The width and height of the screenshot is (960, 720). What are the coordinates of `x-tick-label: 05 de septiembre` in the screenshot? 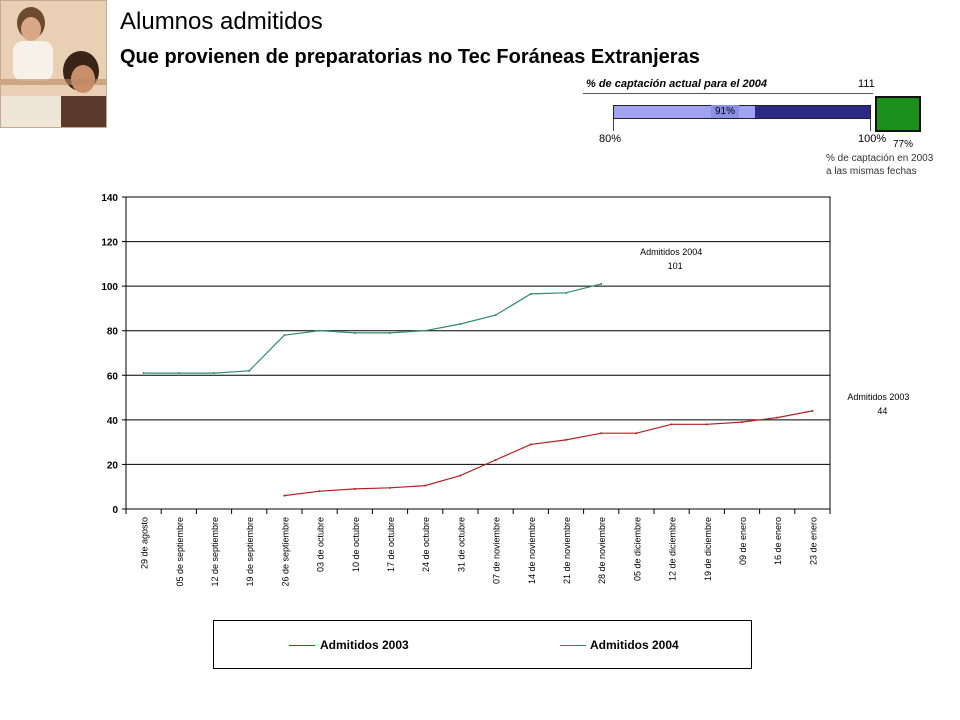 It's located at (180, 552).